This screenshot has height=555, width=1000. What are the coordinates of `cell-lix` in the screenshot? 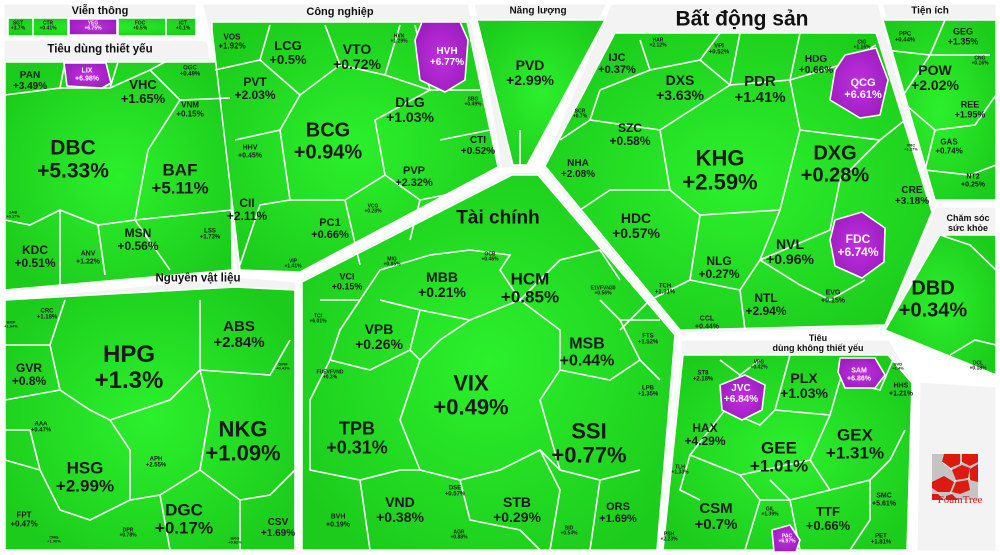 It's located at (87, 75).